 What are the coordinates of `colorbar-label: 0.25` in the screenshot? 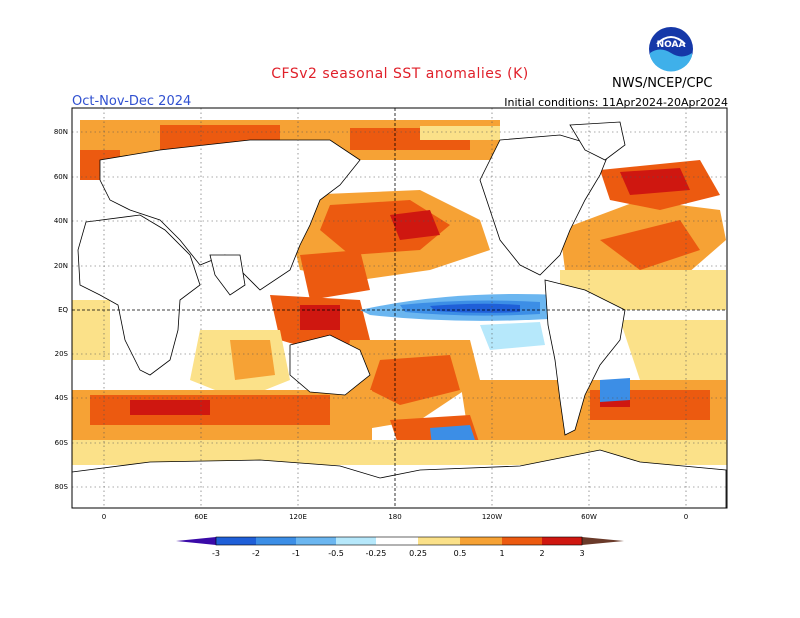 It's located at (418, 553).